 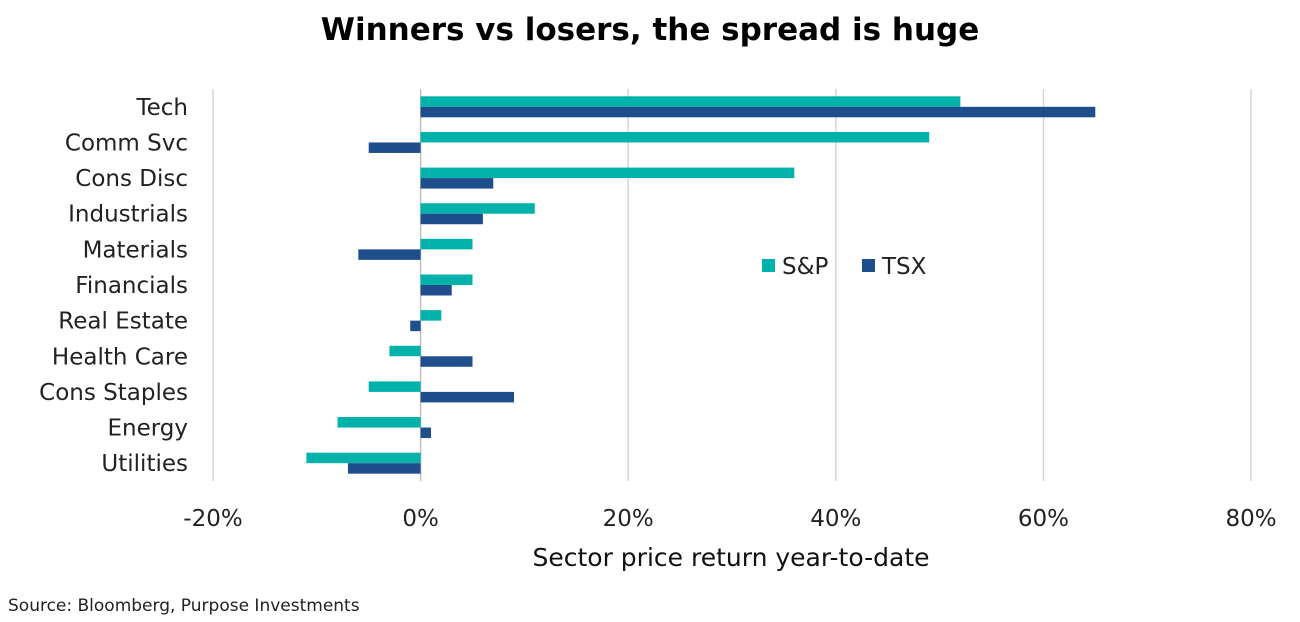 I want to click on bar-sp-energy, so click(x=379, y=422).